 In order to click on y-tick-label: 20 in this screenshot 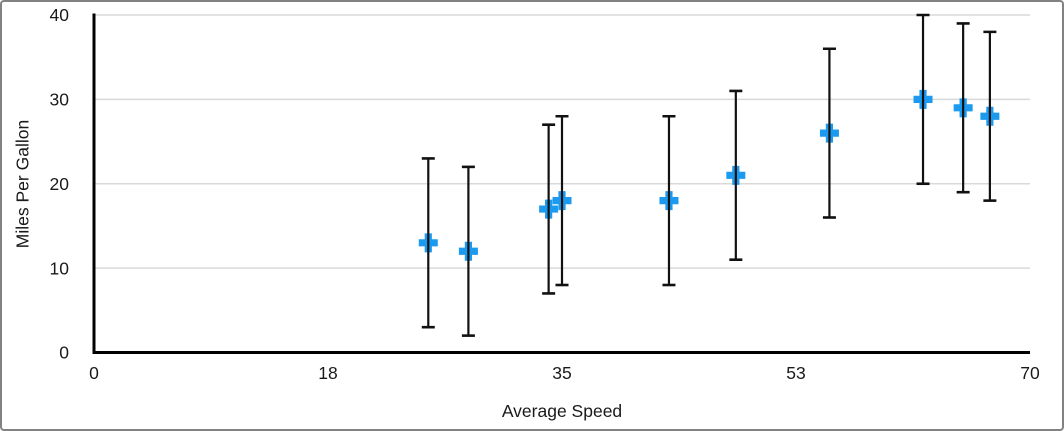, I will do `click(60, 184)`.